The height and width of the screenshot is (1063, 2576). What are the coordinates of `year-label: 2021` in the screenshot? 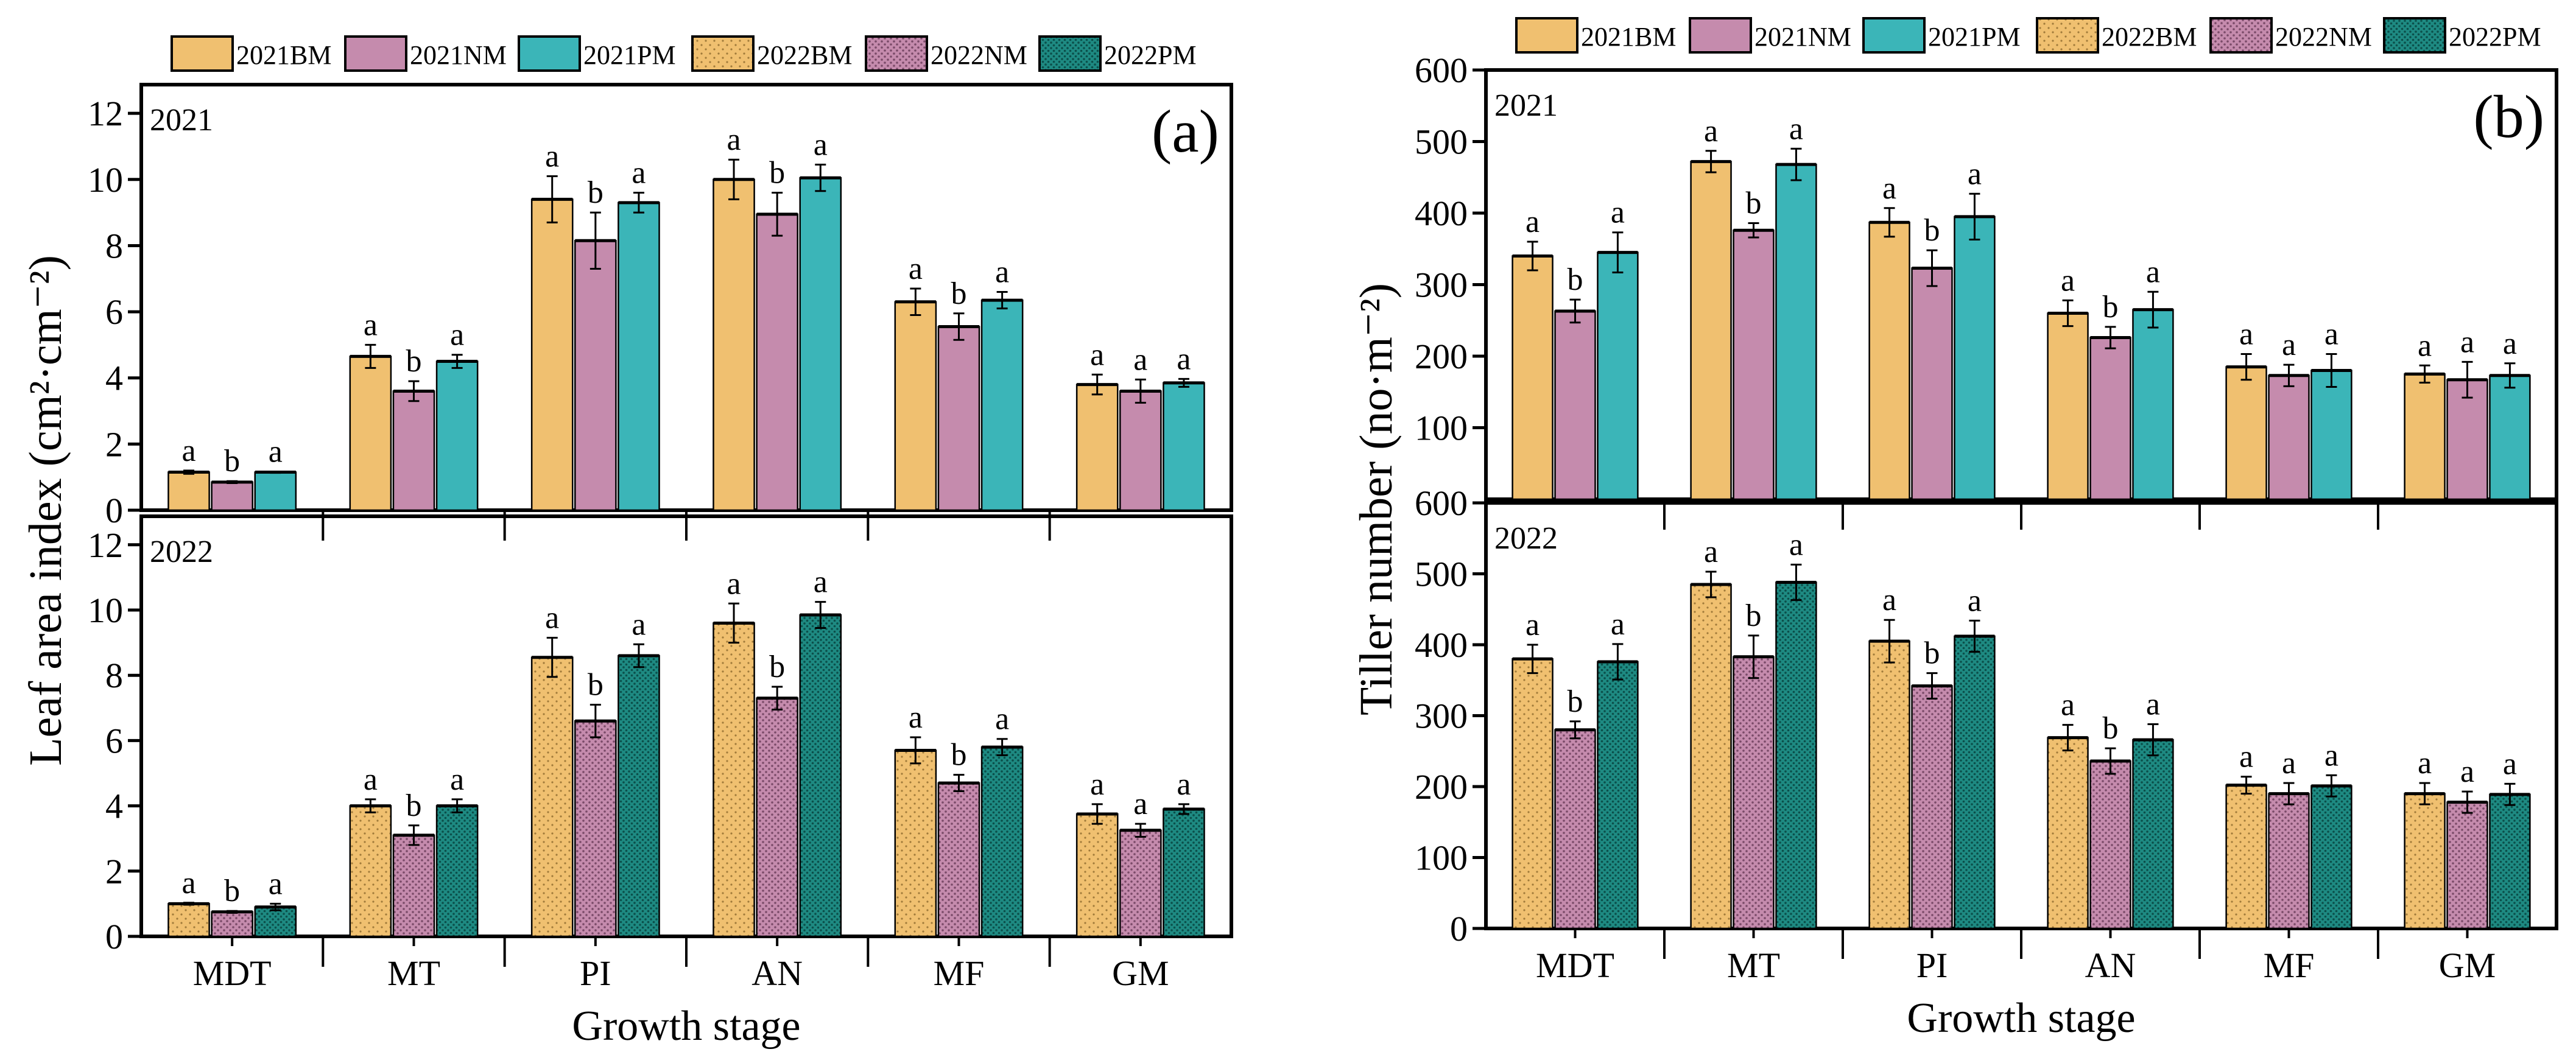 It's located at (1526, 105).